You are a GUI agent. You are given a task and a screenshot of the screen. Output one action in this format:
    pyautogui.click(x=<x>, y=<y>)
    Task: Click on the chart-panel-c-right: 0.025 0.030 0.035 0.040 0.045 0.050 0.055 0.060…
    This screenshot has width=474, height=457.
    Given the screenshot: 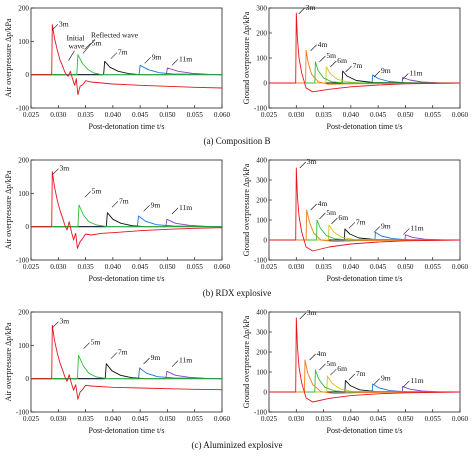 What is the action you would take?
    pyautogui.click(x=355, y=371)
    